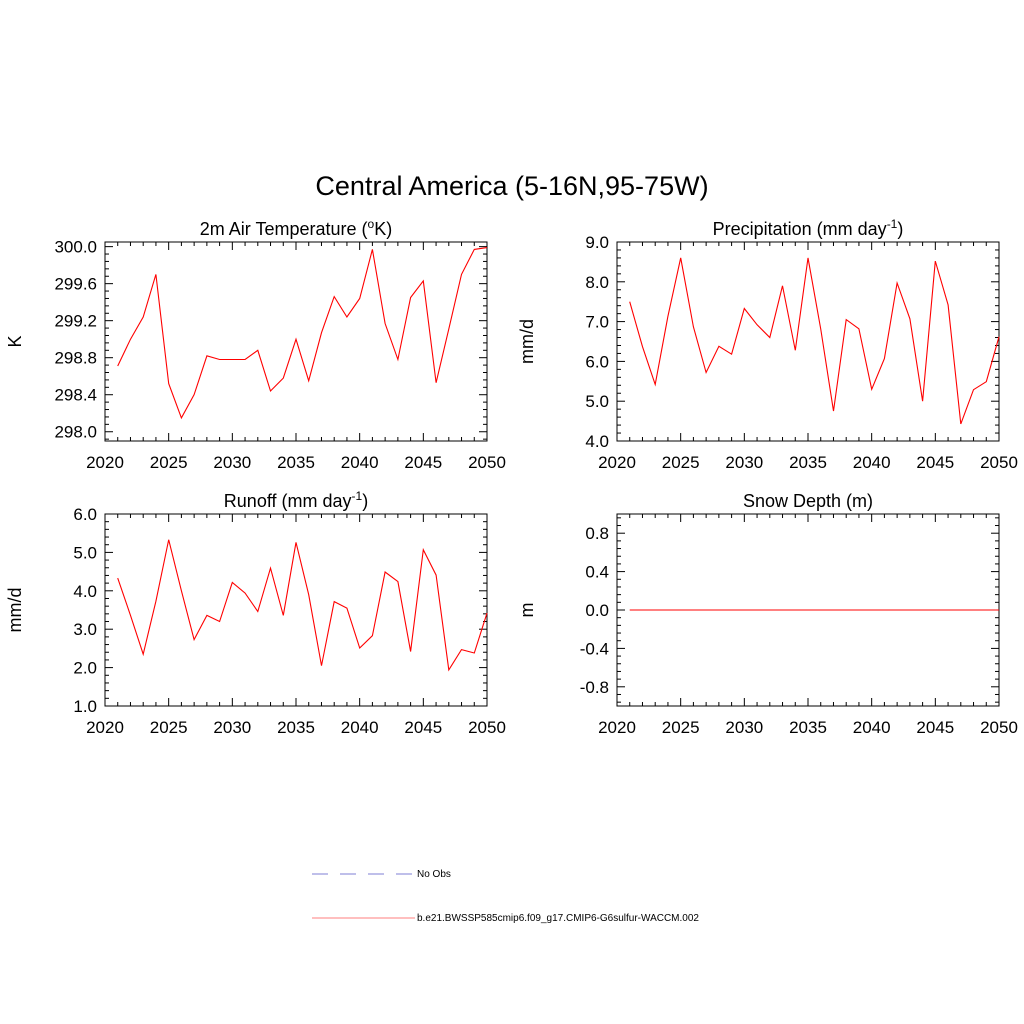 The width and height of the screenshot is (1024, 1024). Describe the element at coordinates (169, 462) in the screenshot. I see `air-temperature-x-tick-label: 2025` at that location.